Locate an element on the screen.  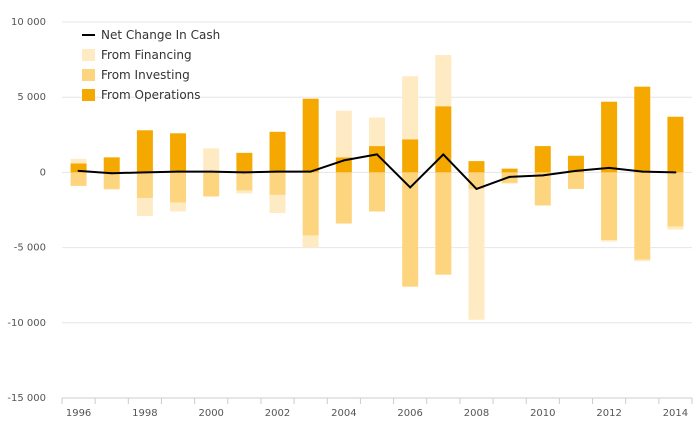
bar-from-operations-1998 is located at coordinates (144, 151).